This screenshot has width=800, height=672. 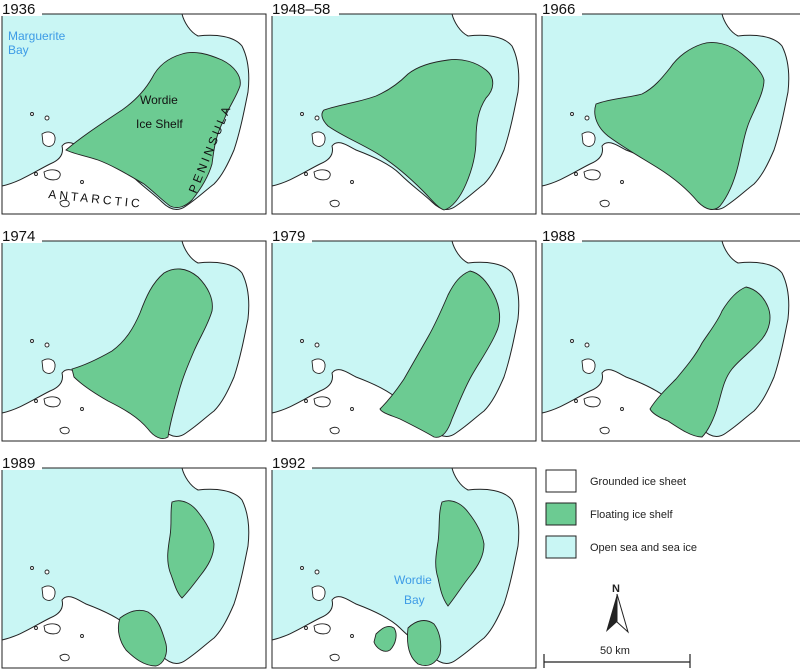 What do you see at coordinates (670, 107) in the screenshot?
I see `map-panel-1966: 1966` at bounding box center [670, 107].